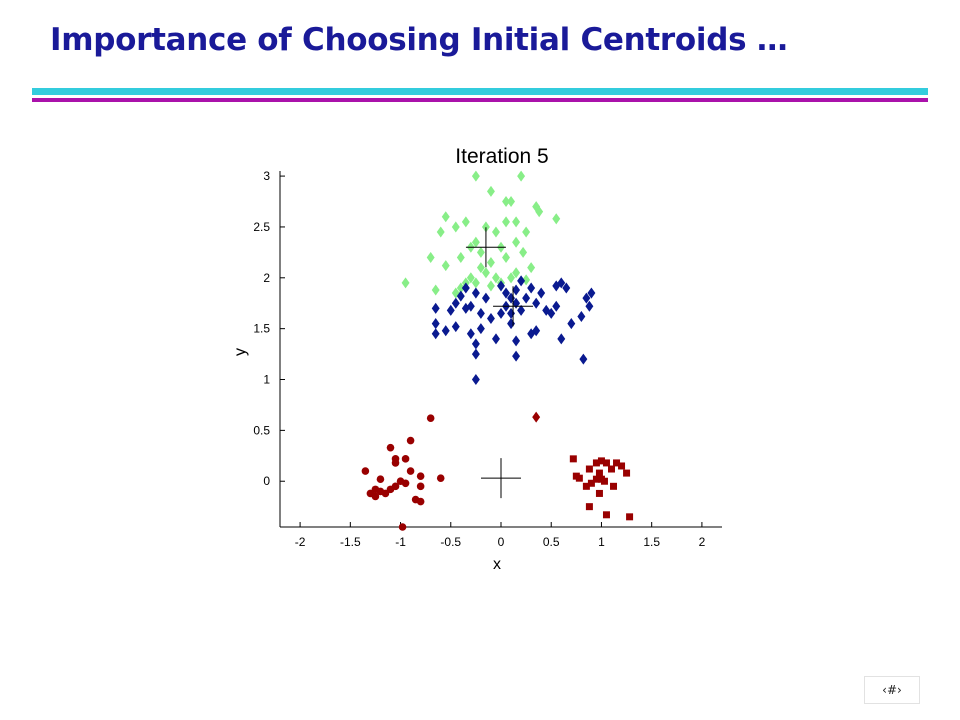 The height and width of the screenshot is (720, 960). What do you see at coordinates (651, 542) in the screenshot?
I see `x-tick-label: 1.5` at bounding box center [651, 542].